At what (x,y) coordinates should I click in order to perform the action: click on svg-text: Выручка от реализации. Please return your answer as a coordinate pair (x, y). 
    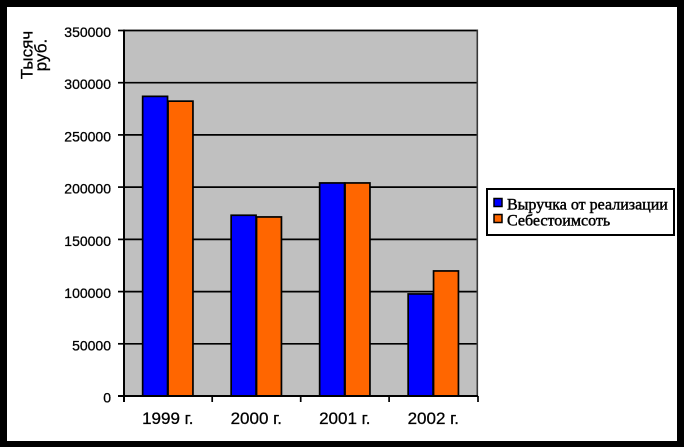
    Looking at the image, I should click on (587, 205).